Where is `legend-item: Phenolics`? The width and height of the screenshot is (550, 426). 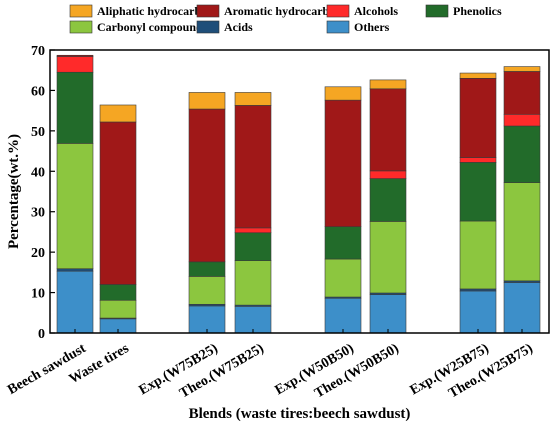
legend-item: Phenolics is located at coordinates (463, 11).